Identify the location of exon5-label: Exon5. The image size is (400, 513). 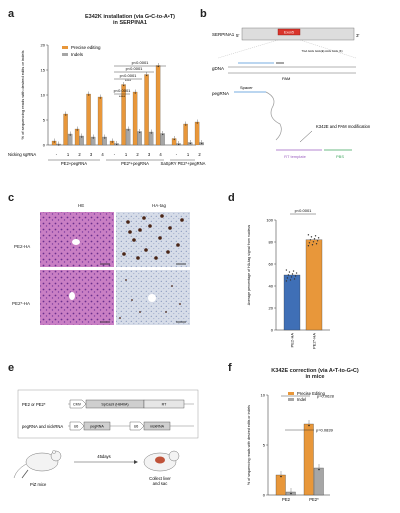
(289, 33).